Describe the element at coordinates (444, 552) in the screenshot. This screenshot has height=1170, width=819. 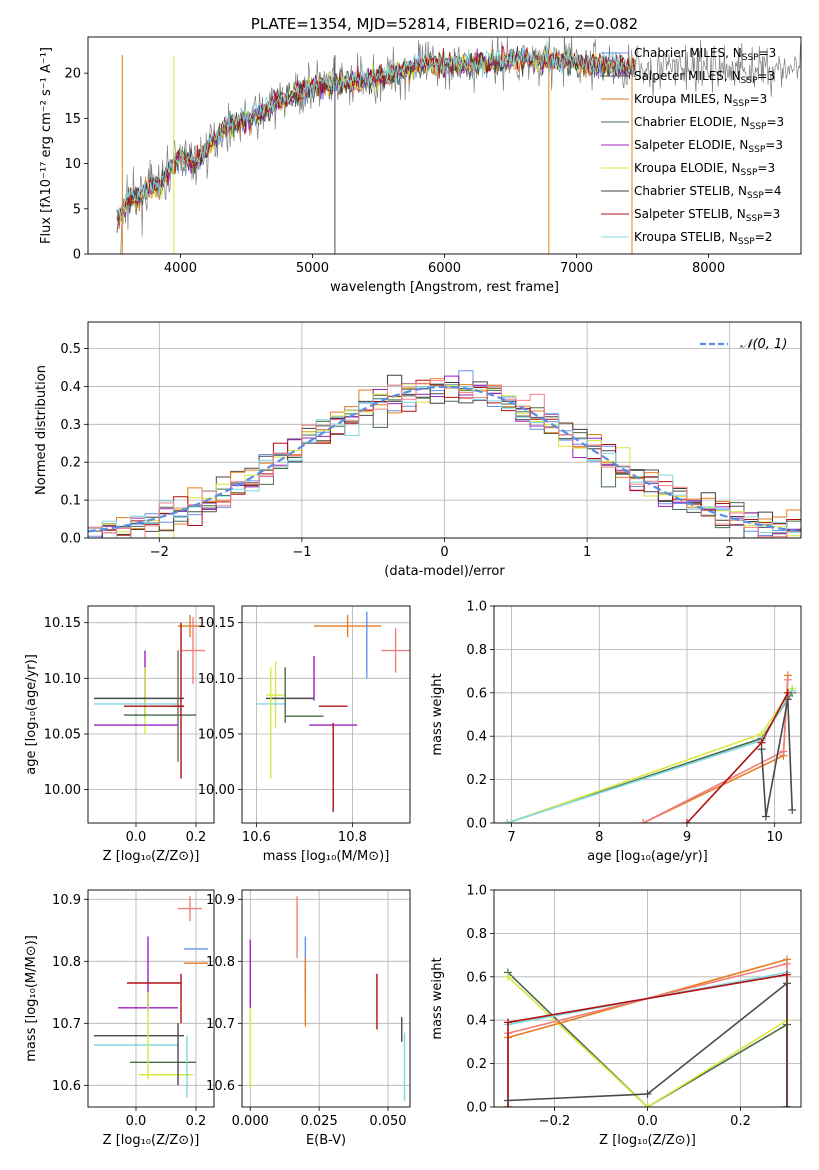
I see `x-tick-label: 0` at that location.